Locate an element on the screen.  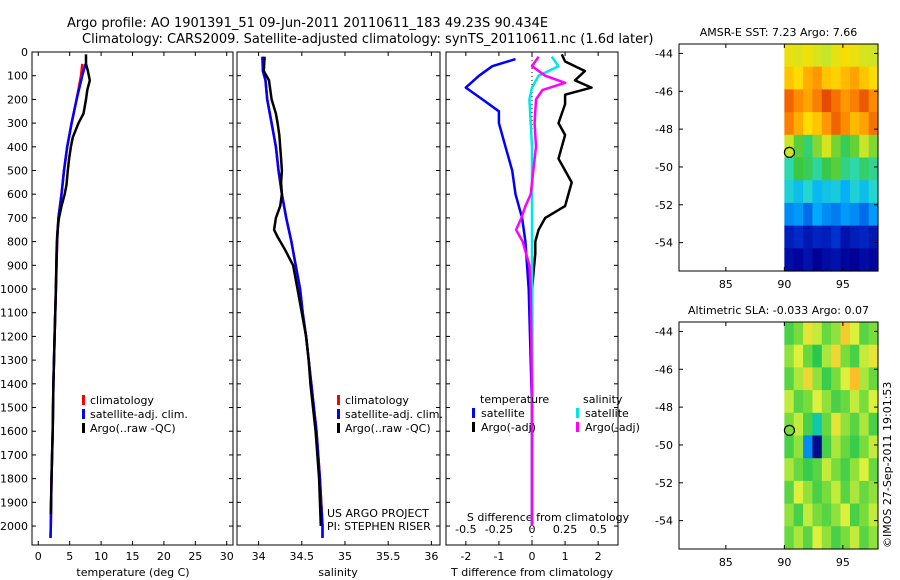
salinity-legend-label: climatology is located at coordinates (377, 400).